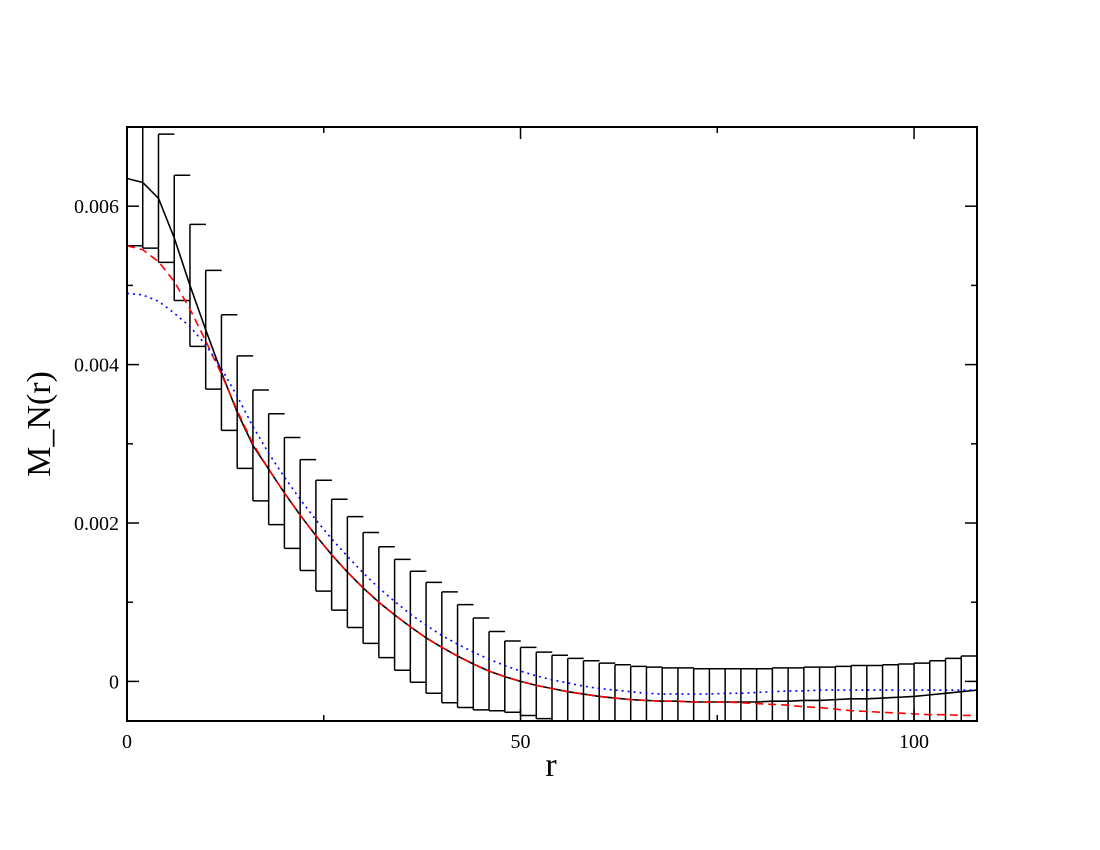 This screenshot has width=1100, height=850. I want to click on x-tick-label: 50, so click(521, 742).